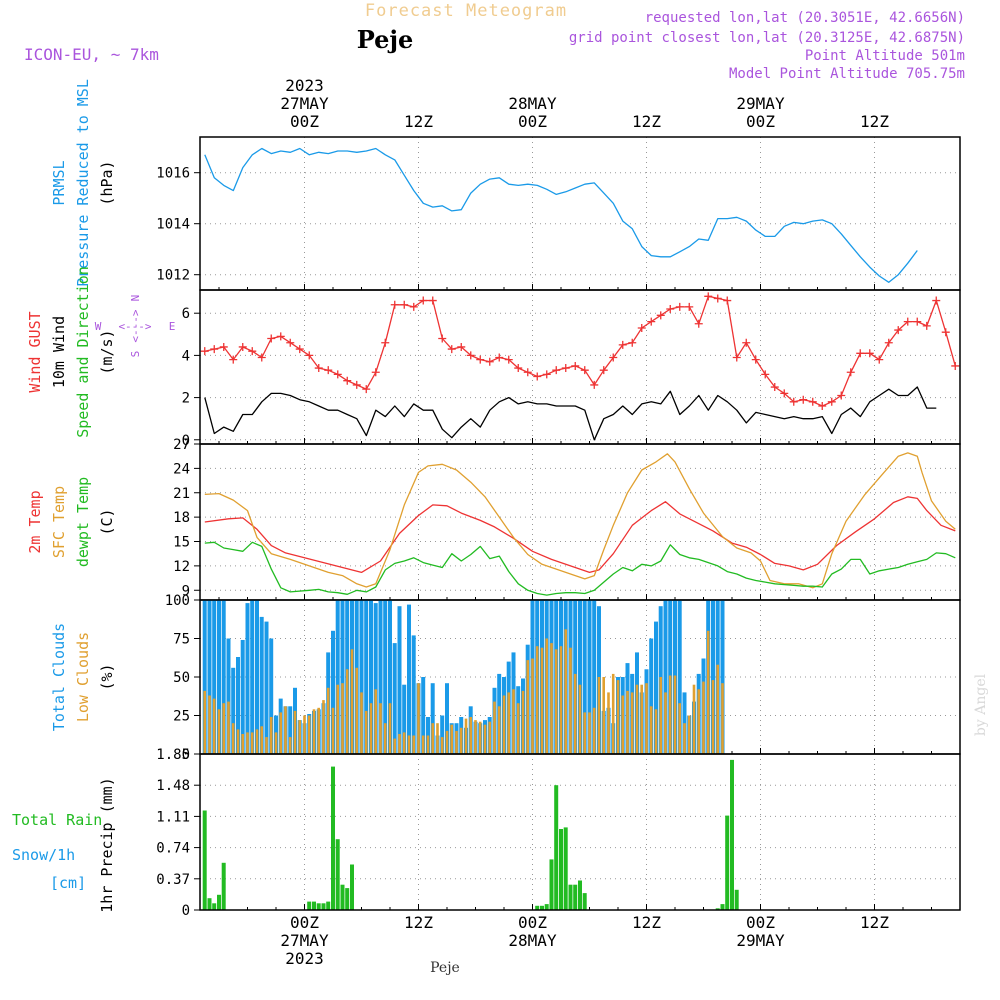  Describe the element at coordinates (177, 601) in the screenshot. I see `y-tick-label: 100` at that location.